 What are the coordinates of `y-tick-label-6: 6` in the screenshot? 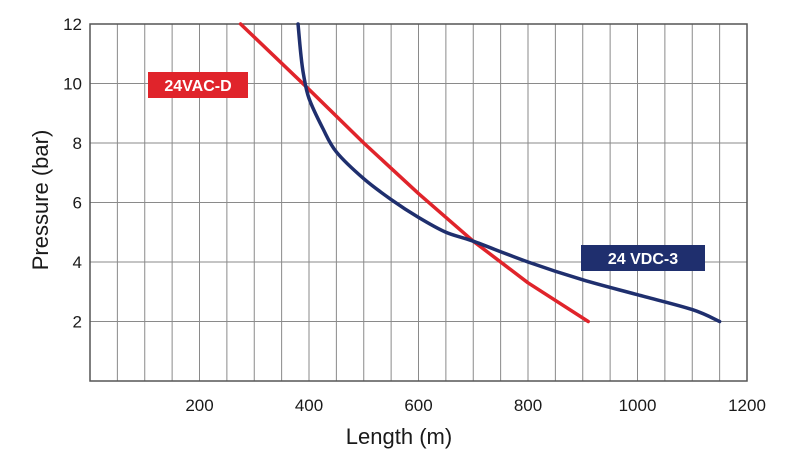 It's located at (77, 203).